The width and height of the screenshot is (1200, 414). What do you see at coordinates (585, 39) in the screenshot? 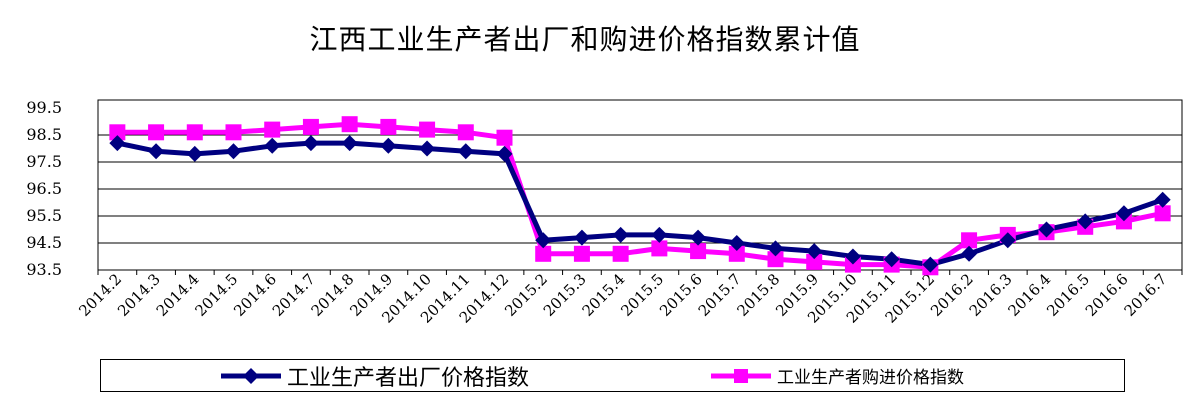
I see `chart-title: 江西工业生产者出厂和购进价格指数累计值` at bounding box center [585, 39].